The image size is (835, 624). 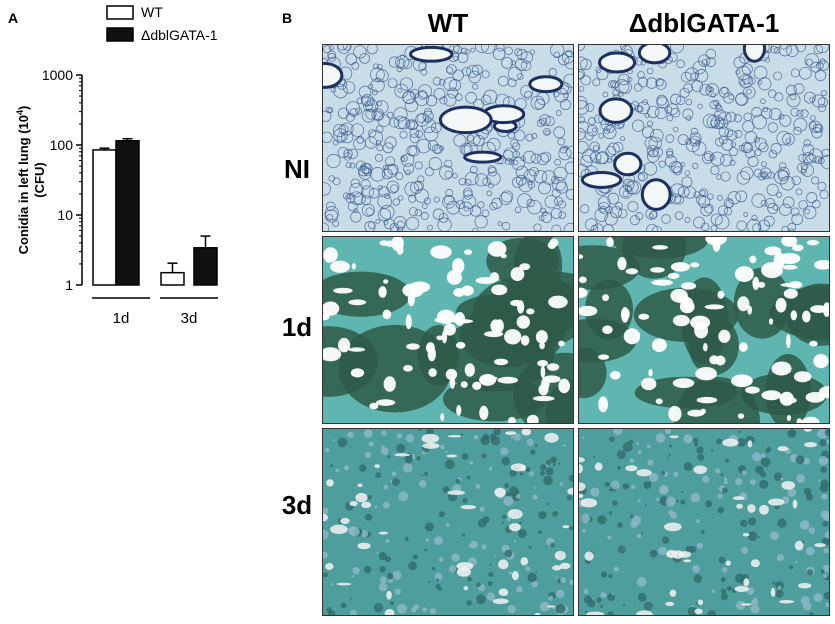 I want to click on row-label-1d: 1d, so click(x=297, y=327).